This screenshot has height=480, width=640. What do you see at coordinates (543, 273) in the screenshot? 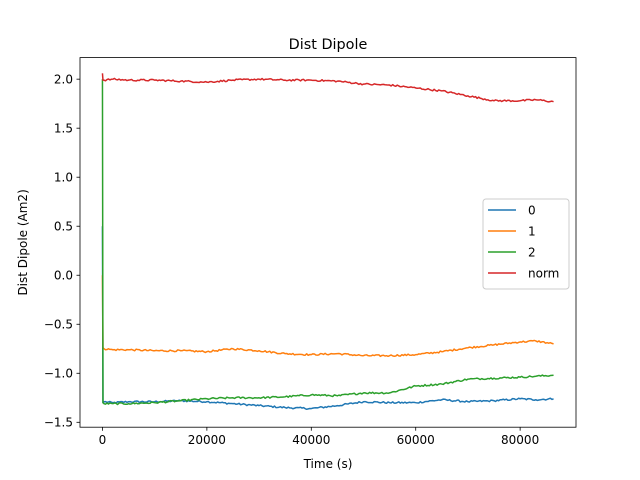
I see `legend-label-norm: norm` at bounding box center [543, 273].